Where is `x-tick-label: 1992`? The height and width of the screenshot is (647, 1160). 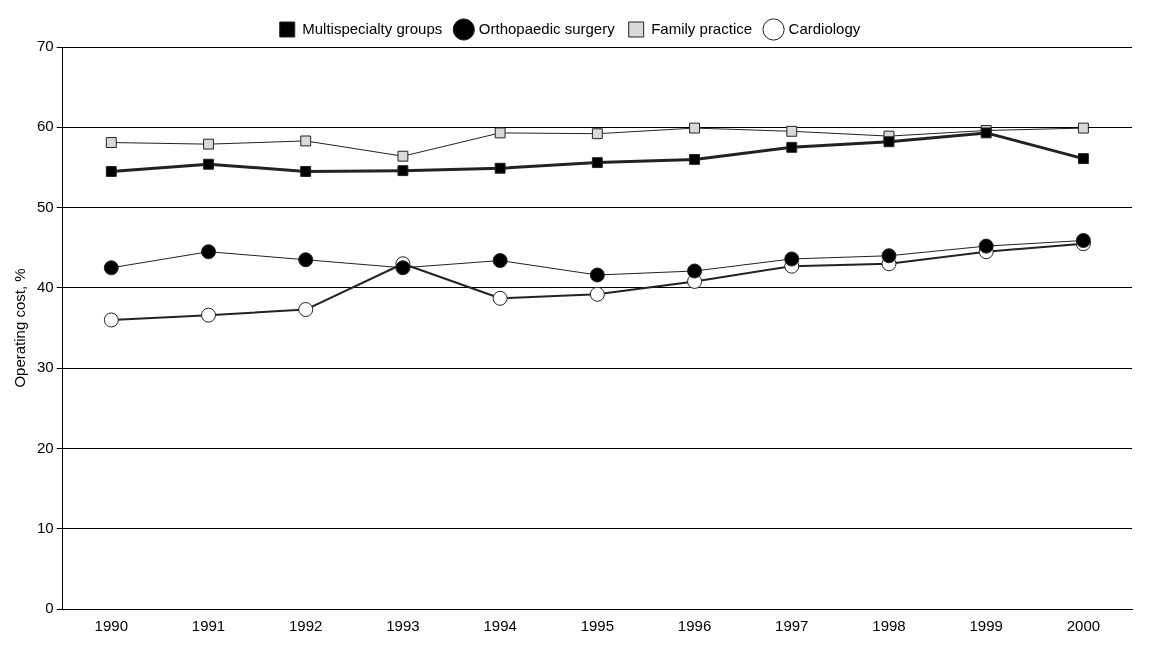
x-tick-label: 1992 is located at coordinates (306, 626).